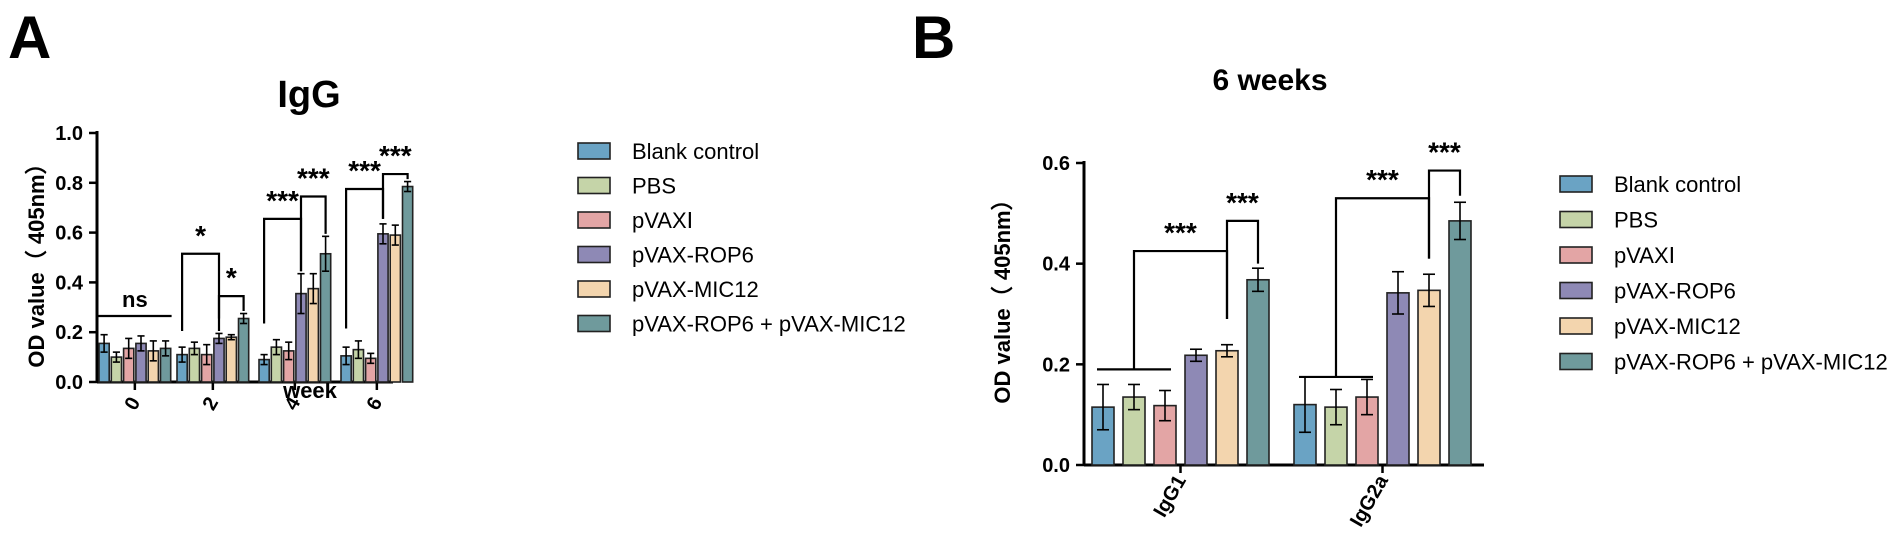 Image resolution: width=1902 pixels, height=550 pixels. I want to click on chart-a-y-axis-label: OD value（ 405nm）, so click(36, 259).